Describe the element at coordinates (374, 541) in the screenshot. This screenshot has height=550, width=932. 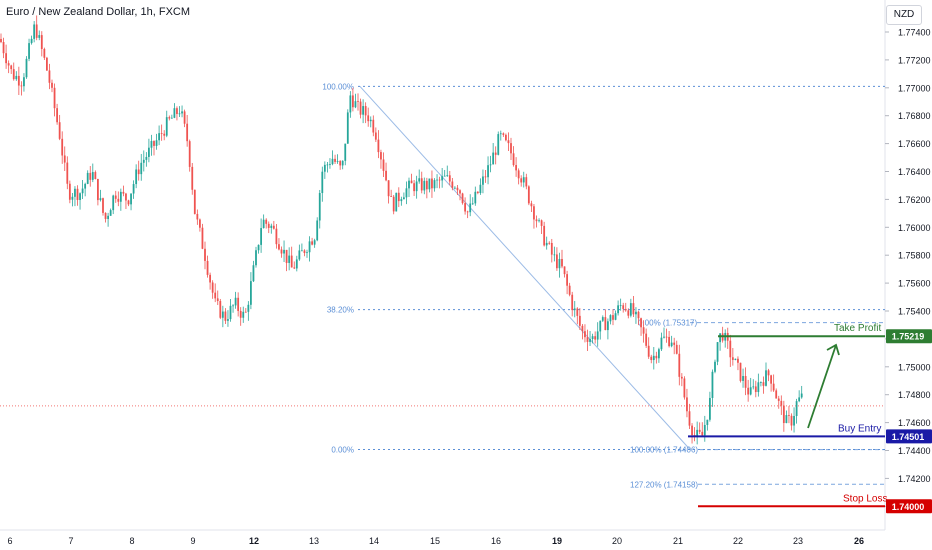
I see `x-tick-label: 14` at that location.